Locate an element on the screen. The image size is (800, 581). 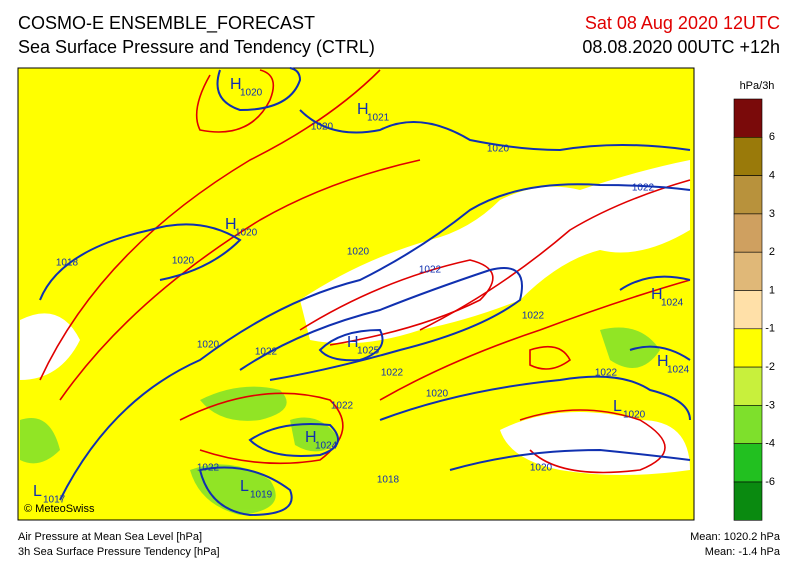
footer-left: 3h Sea Surface Pressure Tendency [hPa] is located at coordinates (119, 552).